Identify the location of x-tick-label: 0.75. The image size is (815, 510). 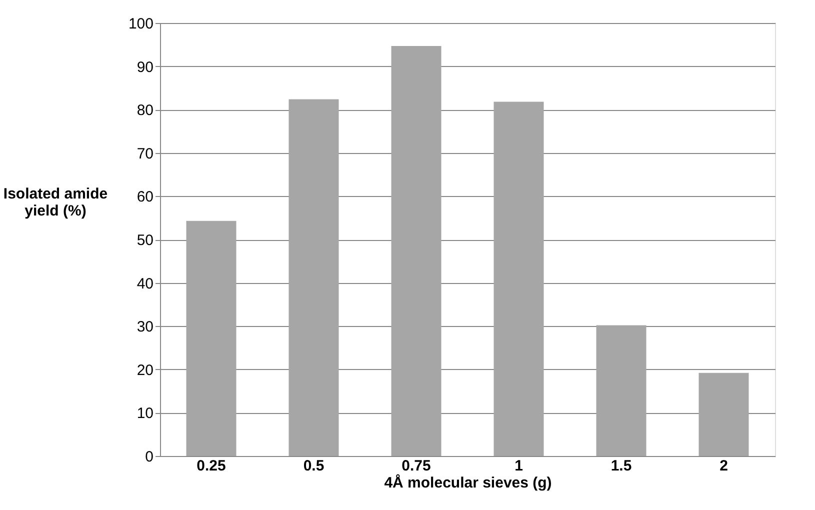
(416, 466).